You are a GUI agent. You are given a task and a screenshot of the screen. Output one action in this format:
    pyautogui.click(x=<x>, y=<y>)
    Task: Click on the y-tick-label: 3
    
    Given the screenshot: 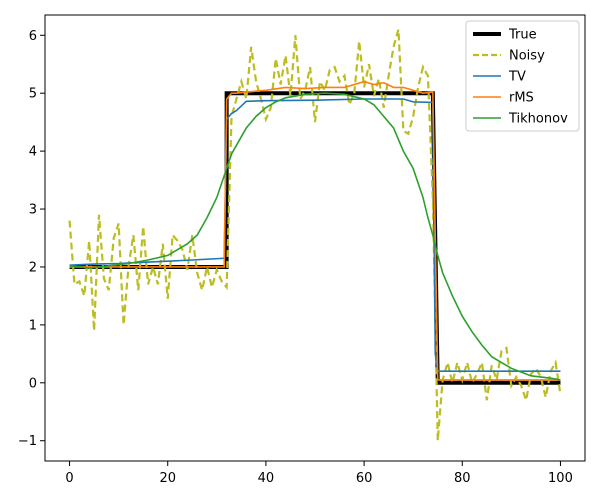 What is the action you would take?
    pyautogui.click(x=33, y=210)
    